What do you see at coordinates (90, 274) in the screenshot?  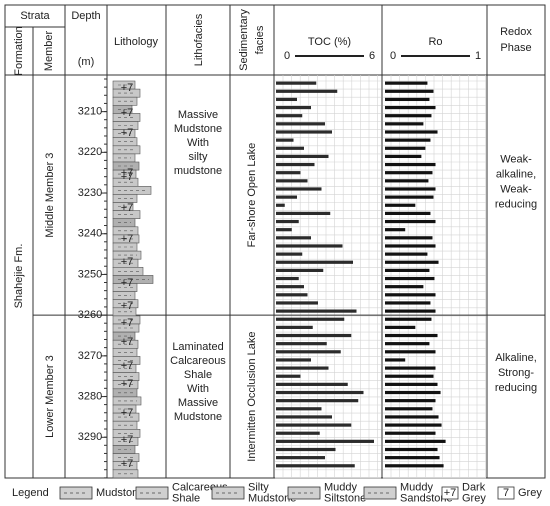 I see `depth-tick-label: 3250` at bounding box center [90, 274].